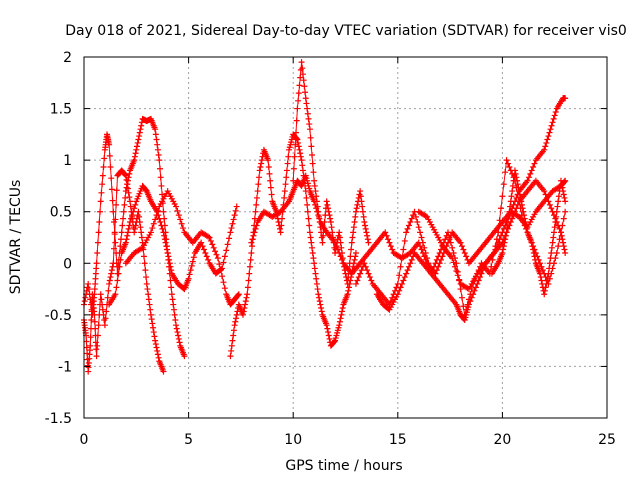  I want to click on y-tick-label: -1, so click(65, 367).